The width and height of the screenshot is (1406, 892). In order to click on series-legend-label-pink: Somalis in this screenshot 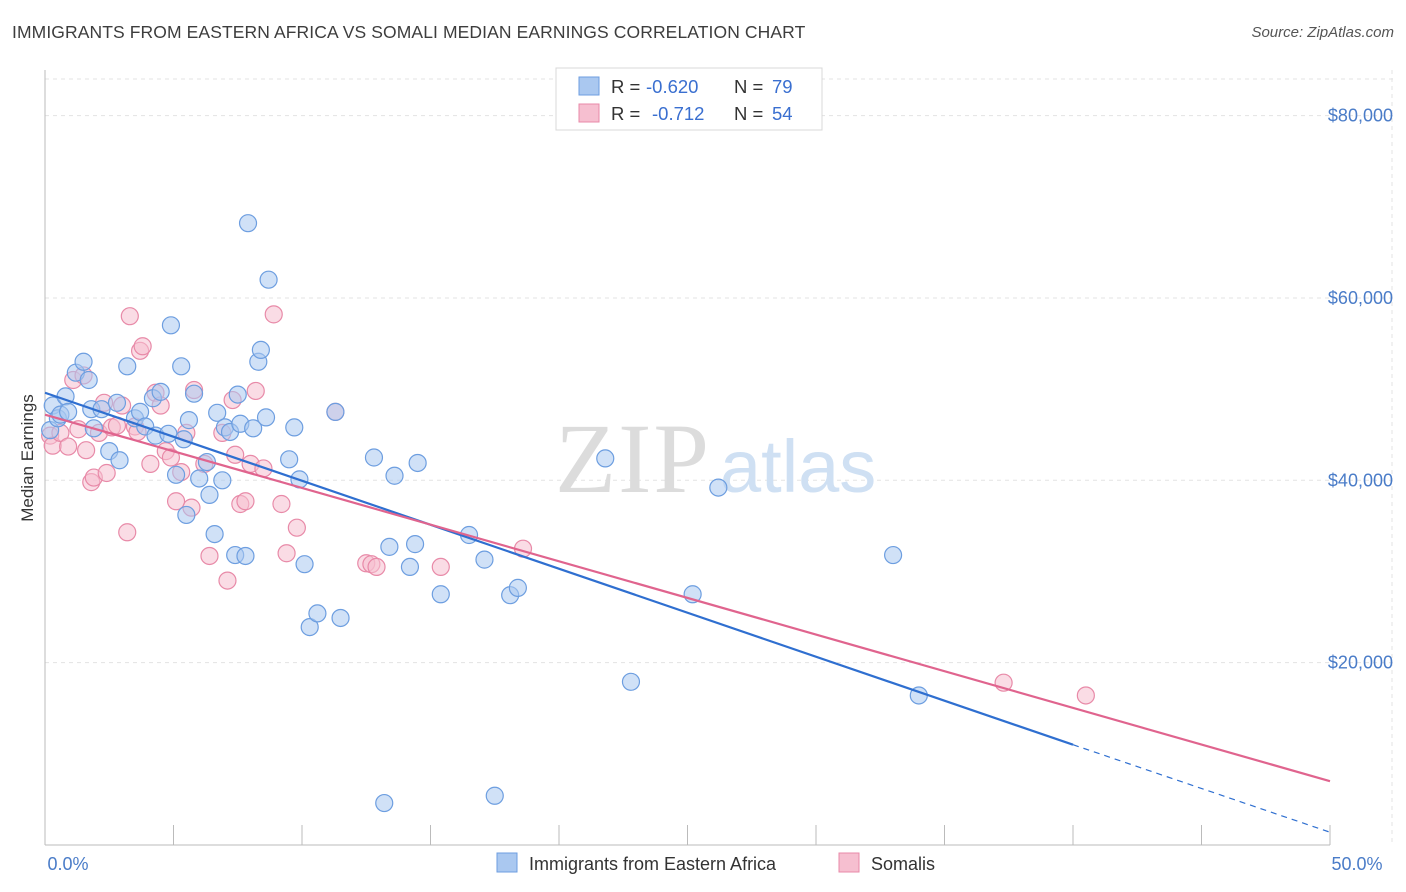, I will do `click(903, 864)`.